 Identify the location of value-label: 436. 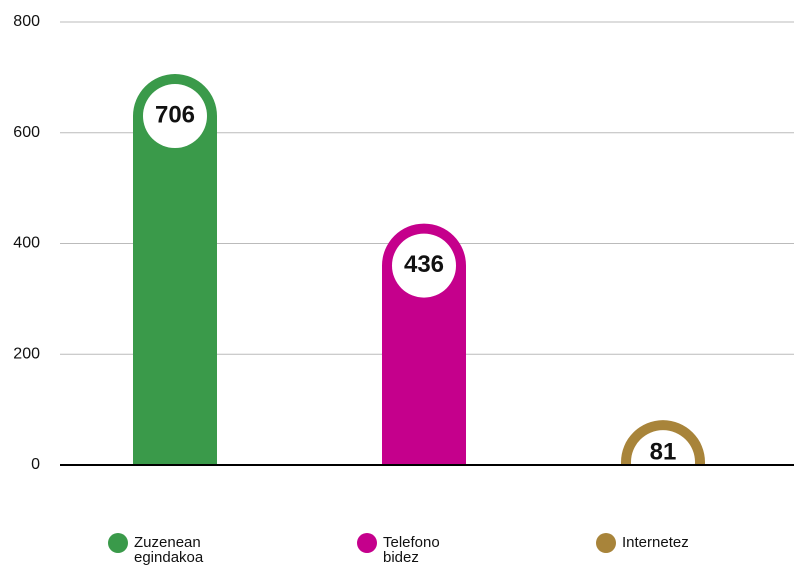
(424, 264).